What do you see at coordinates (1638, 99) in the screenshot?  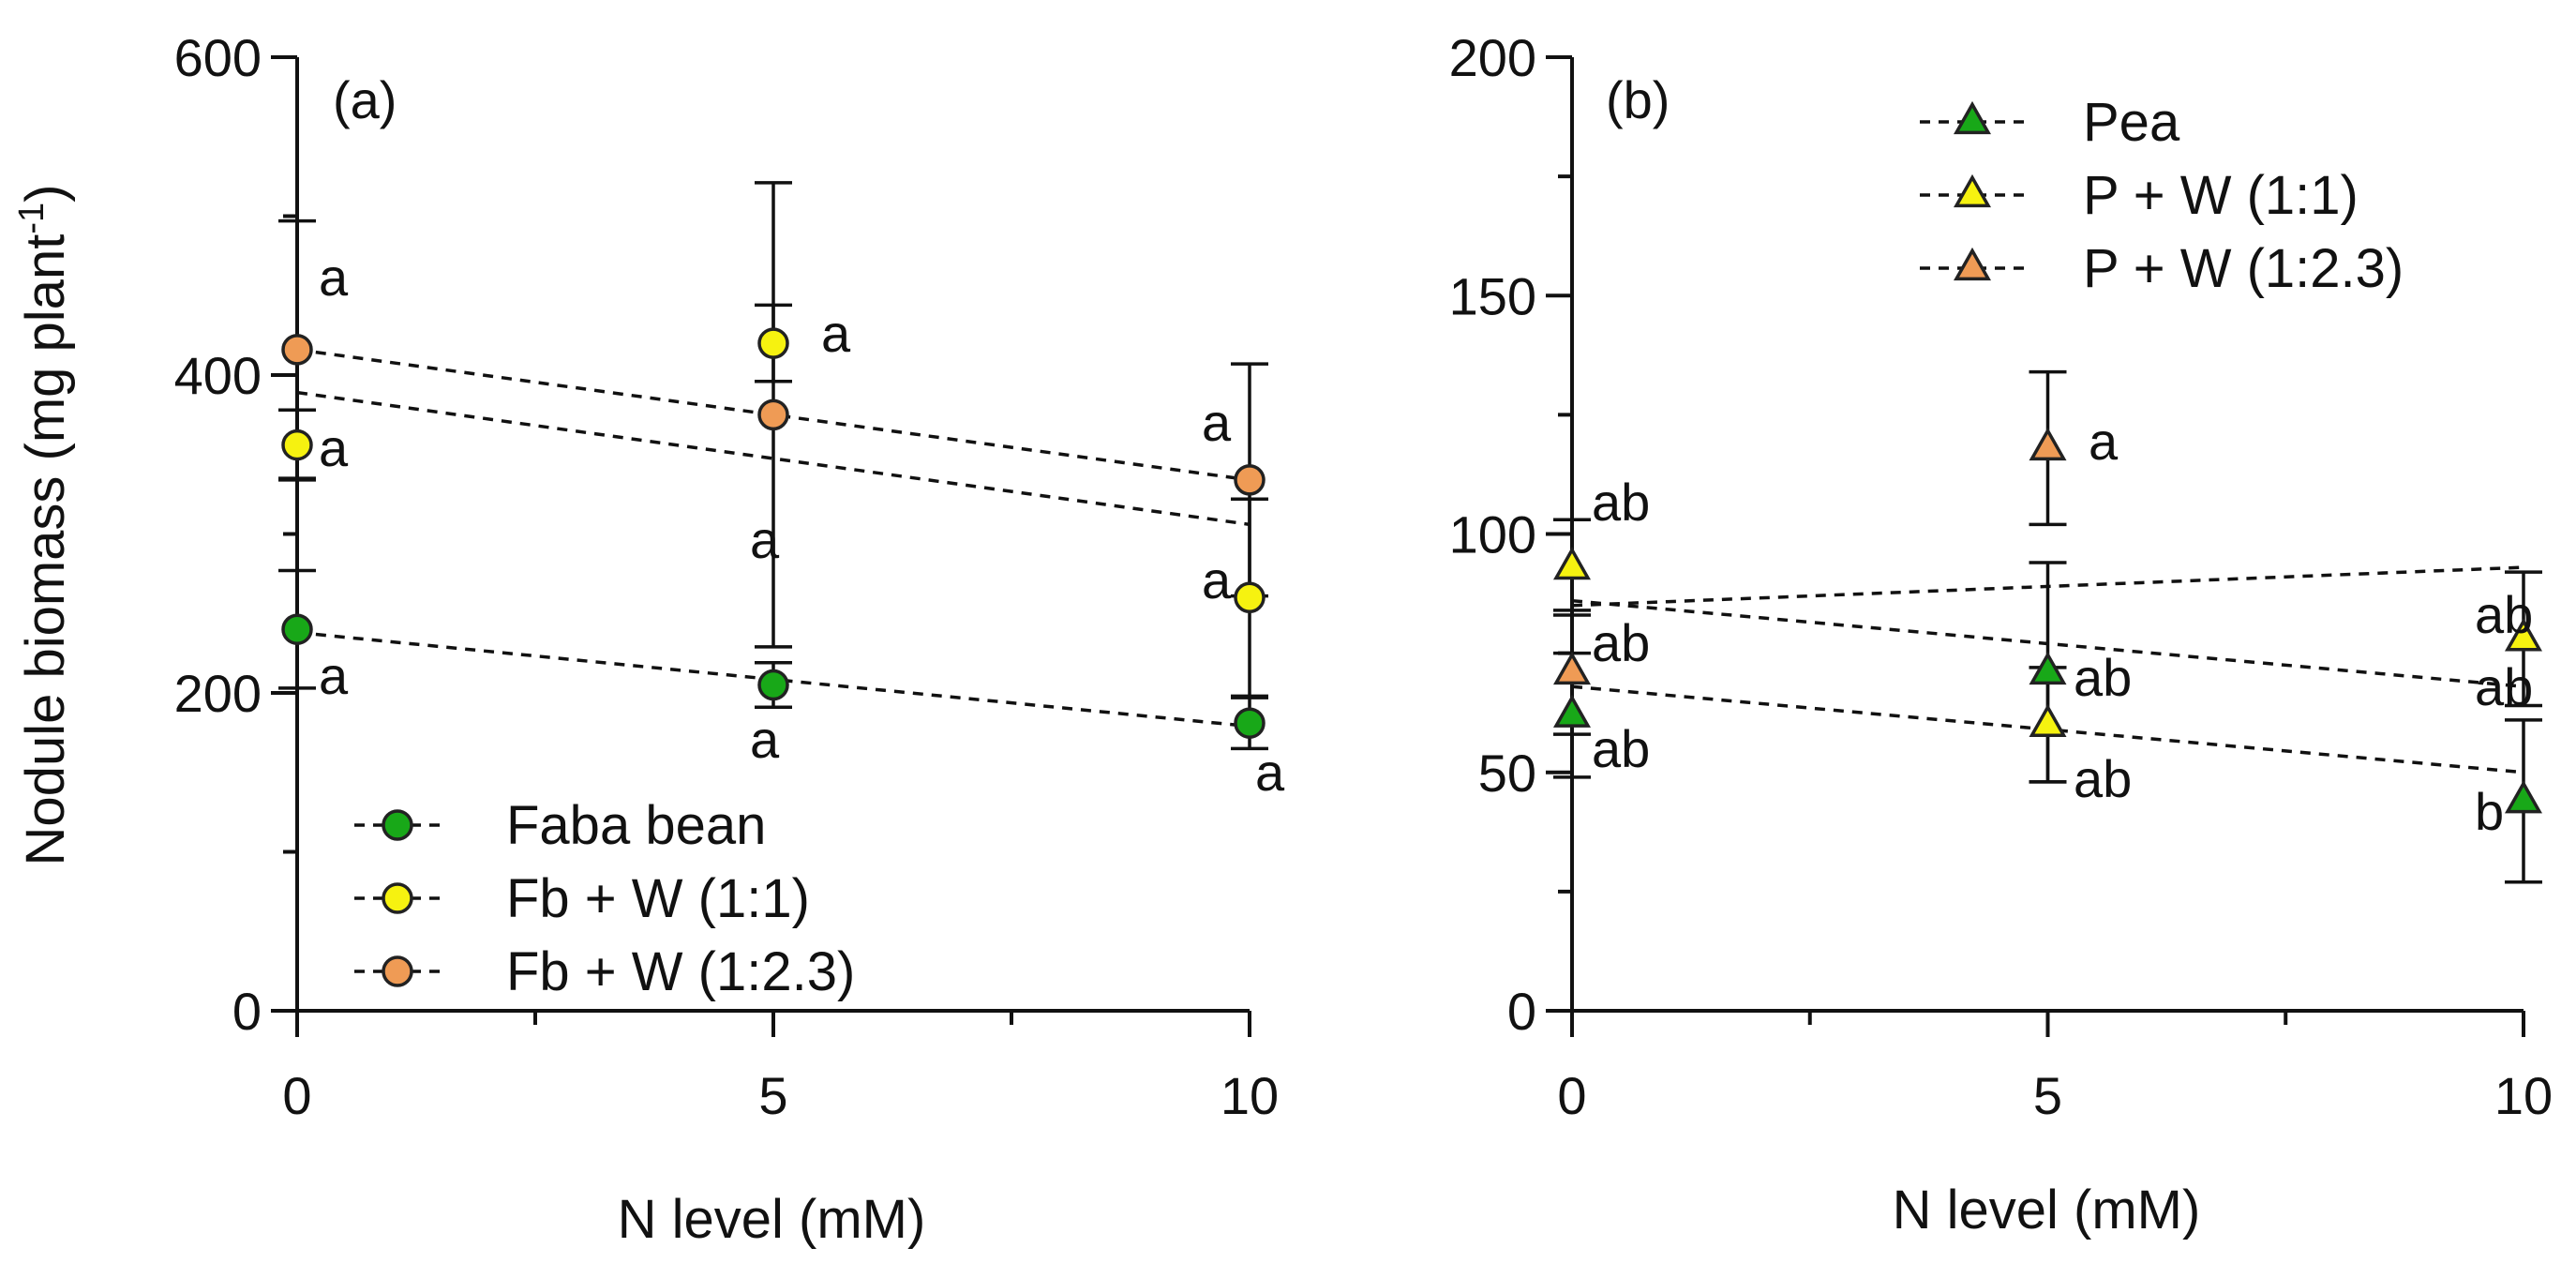 I see `panel-label: (b)` at bounding box center [1638, 99].